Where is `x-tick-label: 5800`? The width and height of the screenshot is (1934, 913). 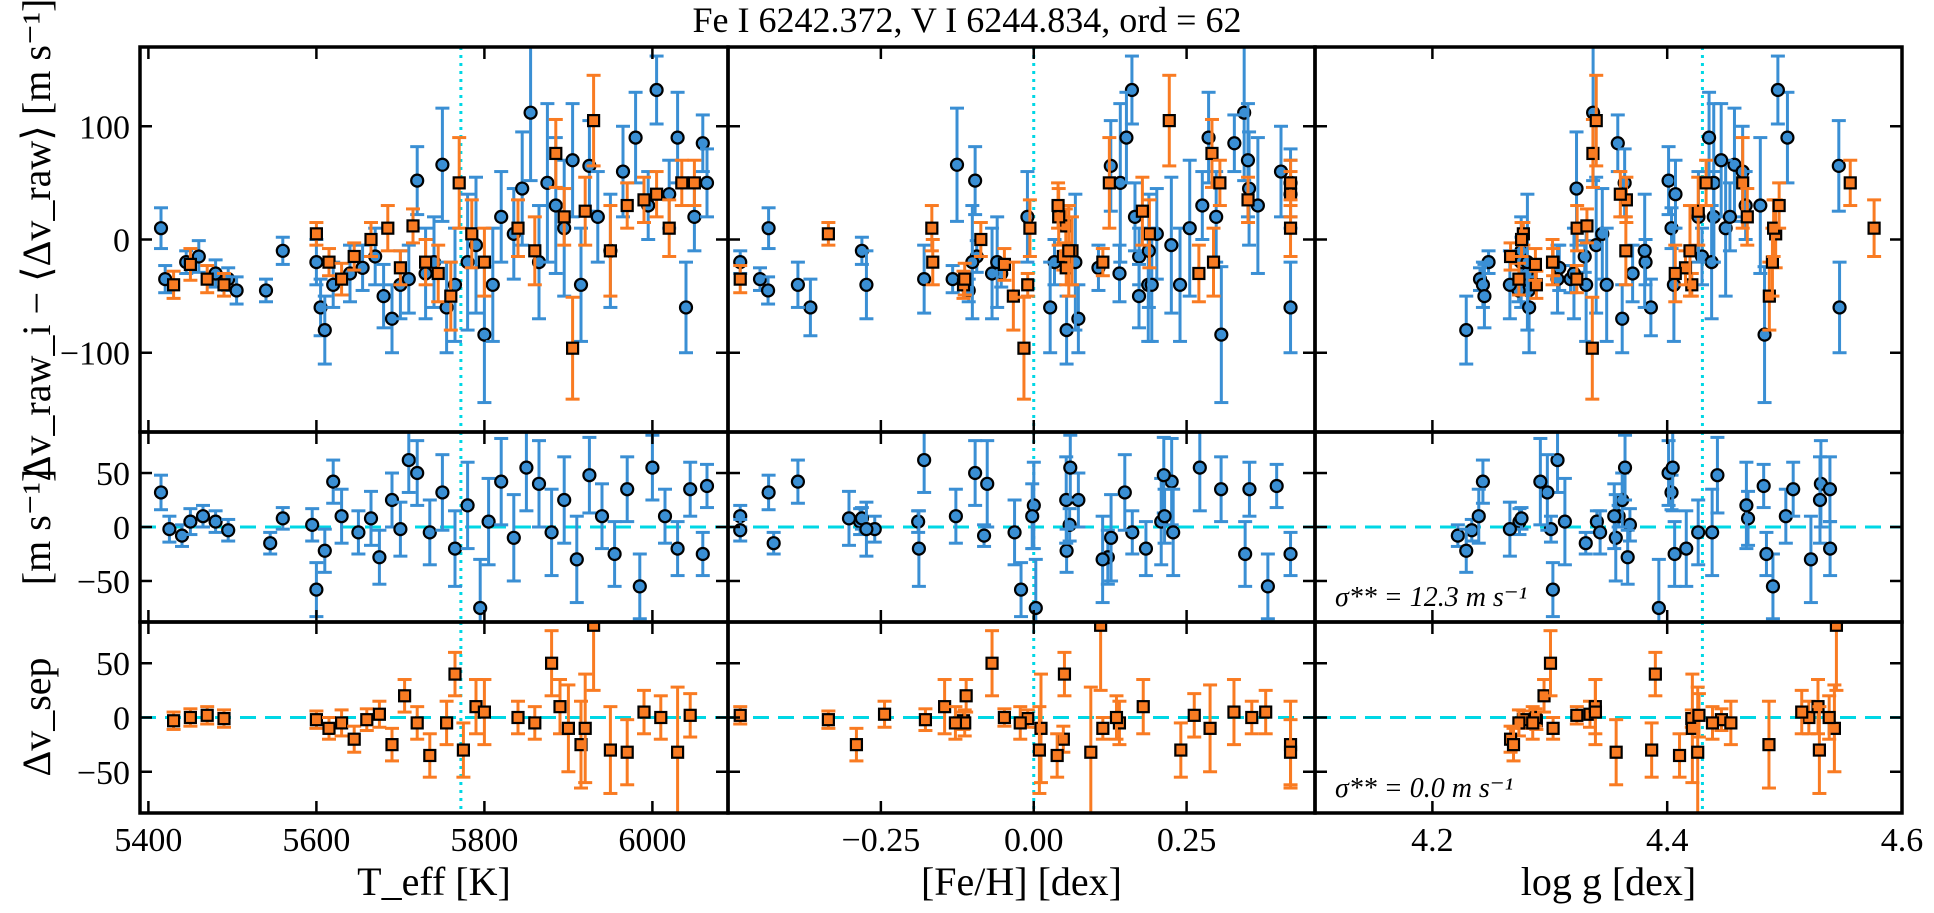
x-tick-label: 5800 is located at coordinates (484, 840).